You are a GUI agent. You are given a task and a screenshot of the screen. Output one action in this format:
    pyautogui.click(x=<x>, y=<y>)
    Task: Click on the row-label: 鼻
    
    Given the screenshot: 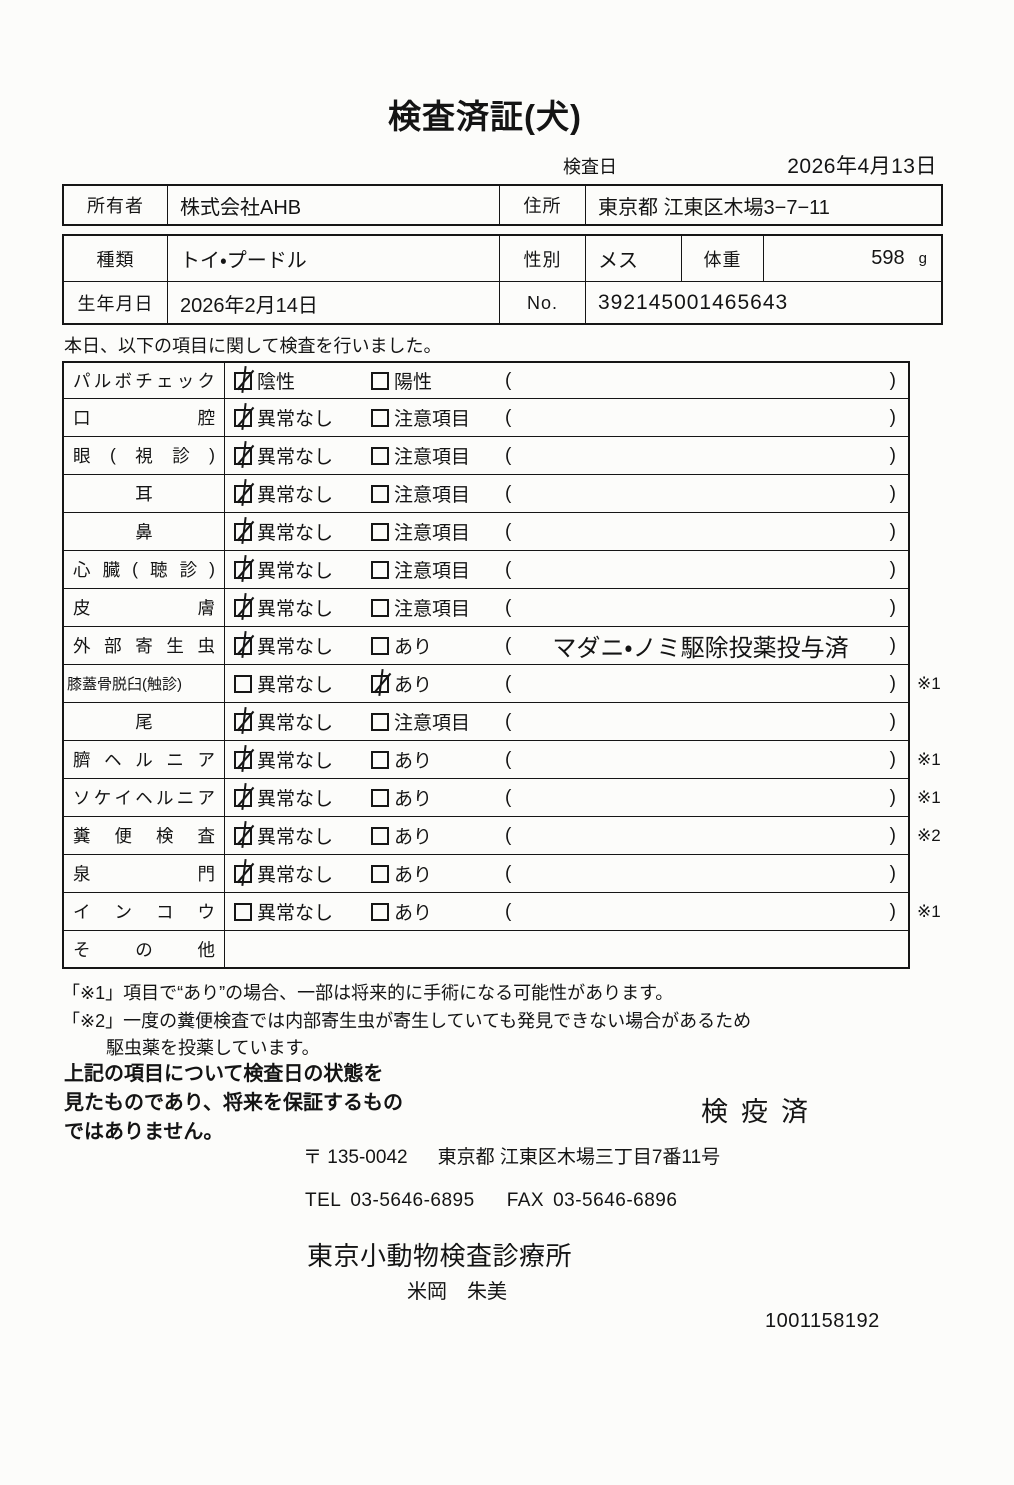 What is the action you would take?
    pyautogui.click(x=143, y=532)
    